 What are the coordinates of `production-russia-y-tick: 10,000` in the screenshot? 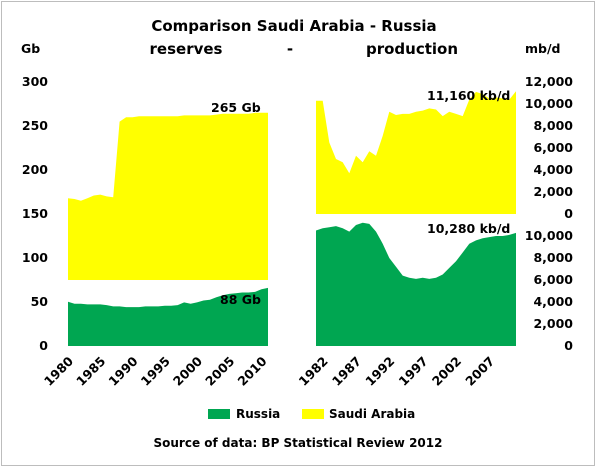 It's located at (549, 235).